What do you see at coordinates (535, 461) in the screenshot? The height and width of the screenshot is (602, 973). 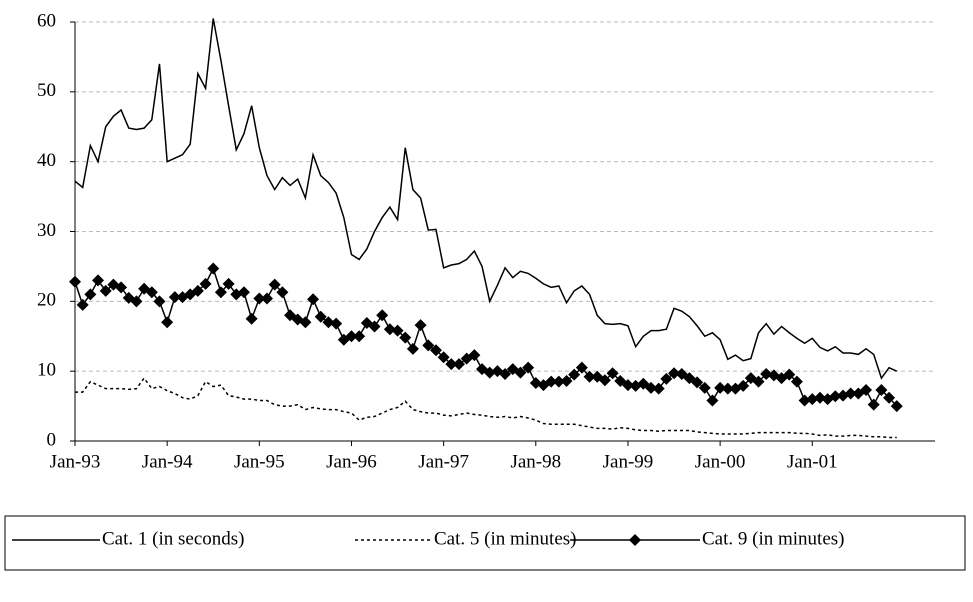 I see `x-tick-label: Jan-98` at bounding box center [535, 461].